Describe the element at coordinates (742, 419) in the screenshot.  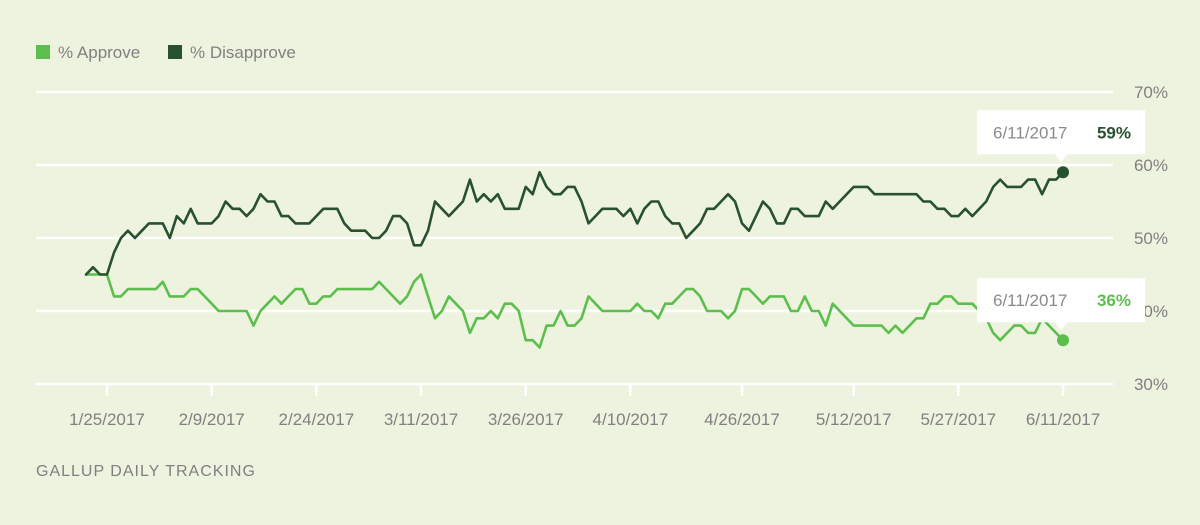
I see `x-tick-label: 4/26/2017` at that location.